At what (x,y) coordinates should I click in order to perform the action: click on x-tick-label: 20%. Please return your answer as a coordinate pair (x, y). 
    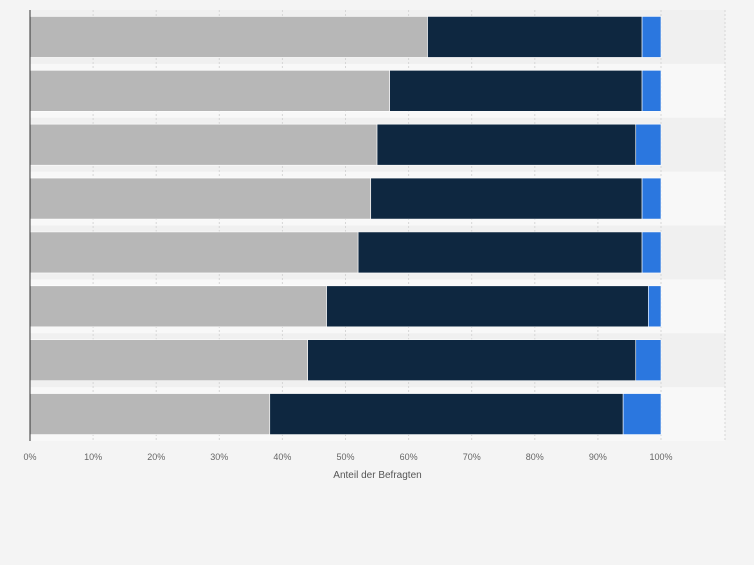
    Looking at the image, I should click on (156, 457).